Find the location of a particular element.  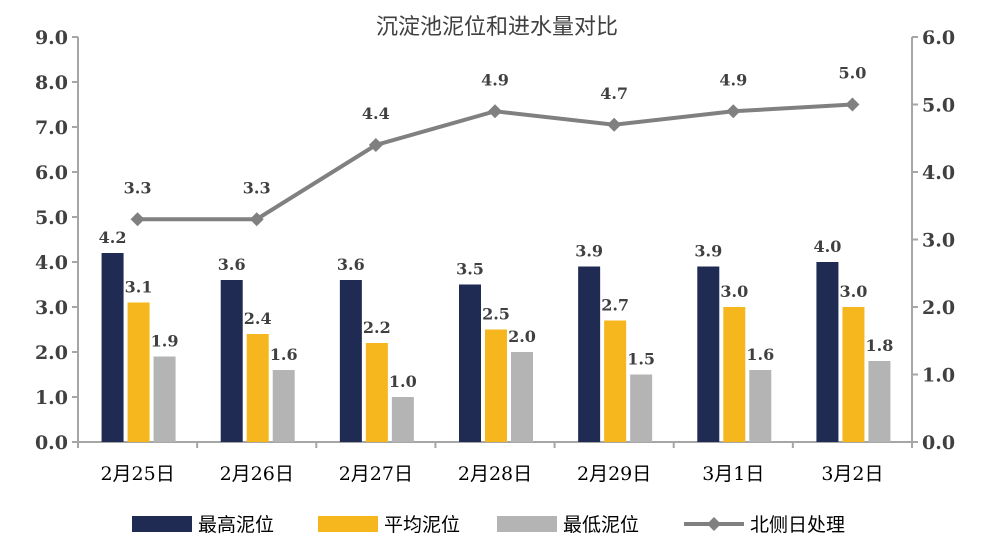

bar-data-label: 2.7 is located at coordinates (615, 305).